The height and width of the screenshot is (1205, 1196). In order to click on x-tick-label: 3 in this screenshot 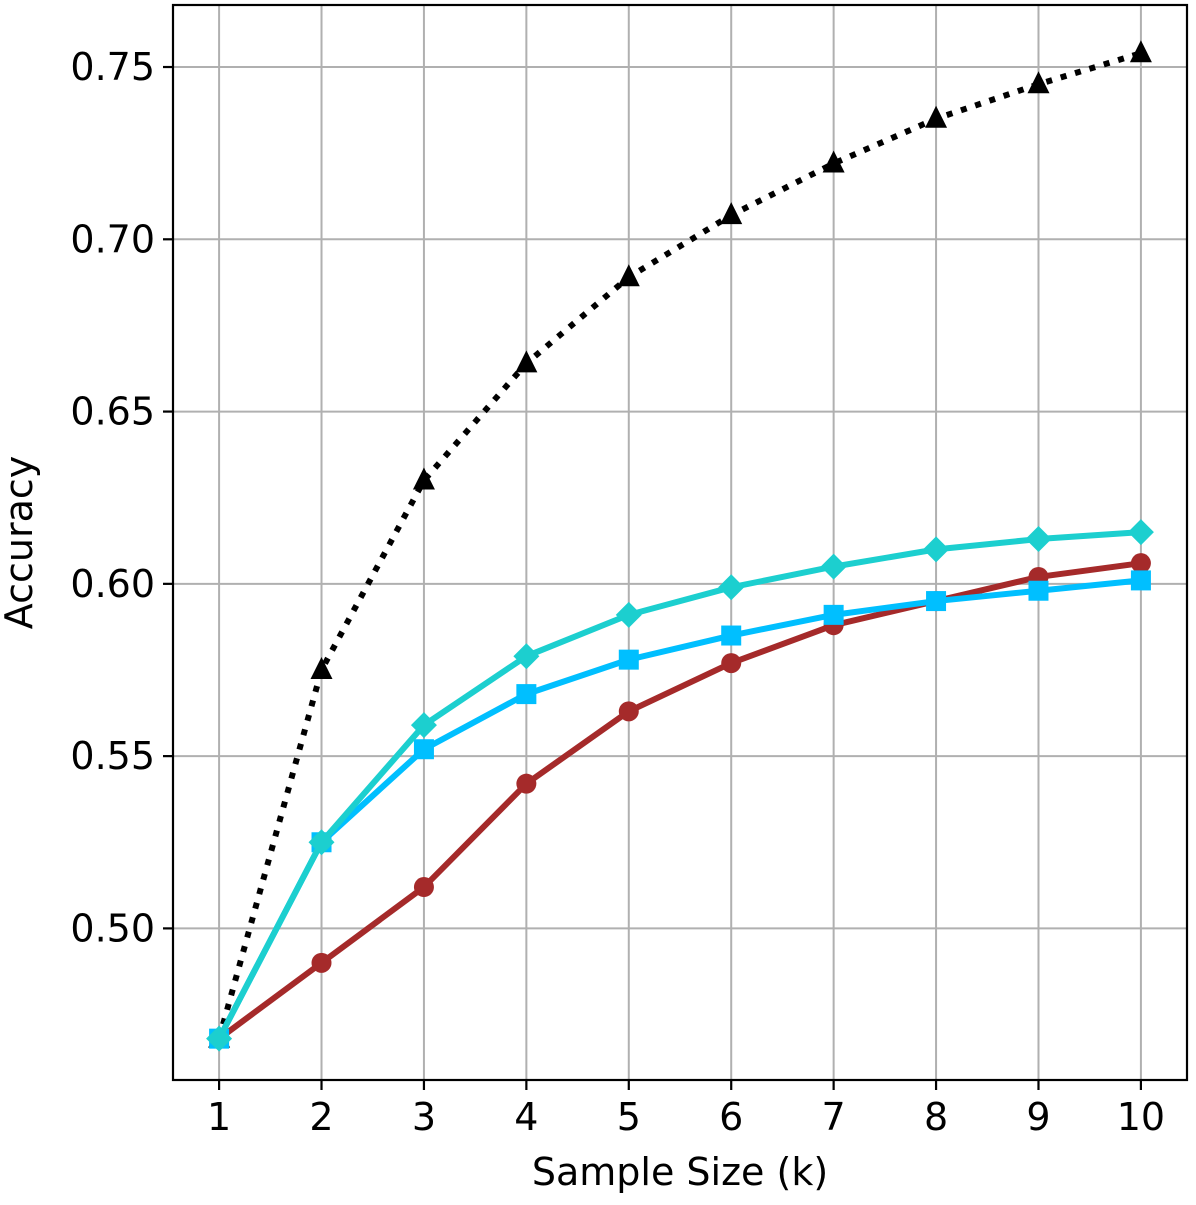, I will do `click(424, 1117)`.